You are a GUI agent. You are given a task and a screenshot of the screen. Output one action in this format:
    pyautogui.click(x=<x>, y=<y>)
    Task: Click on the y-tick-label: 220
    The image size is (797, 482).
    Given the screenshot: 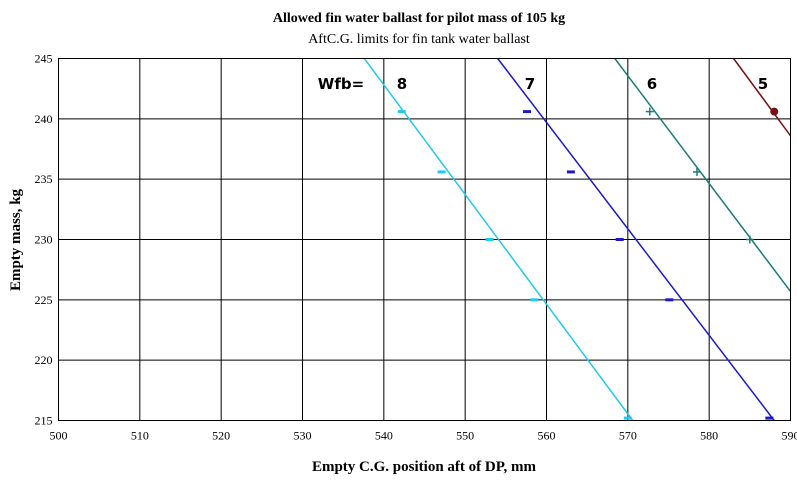 What is the action you would take?
    pyautogui.click(x=44, y=360)
    